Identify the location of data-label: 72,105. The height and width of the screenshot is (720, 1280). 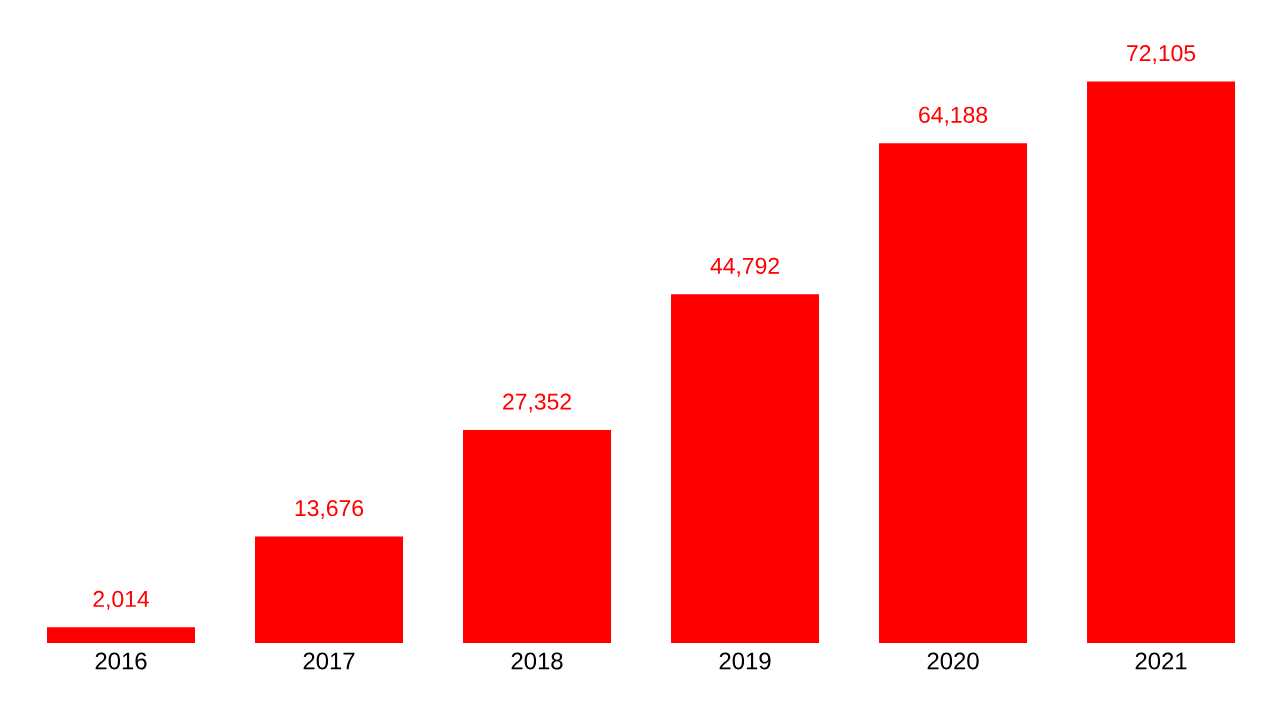
(1161, 54).